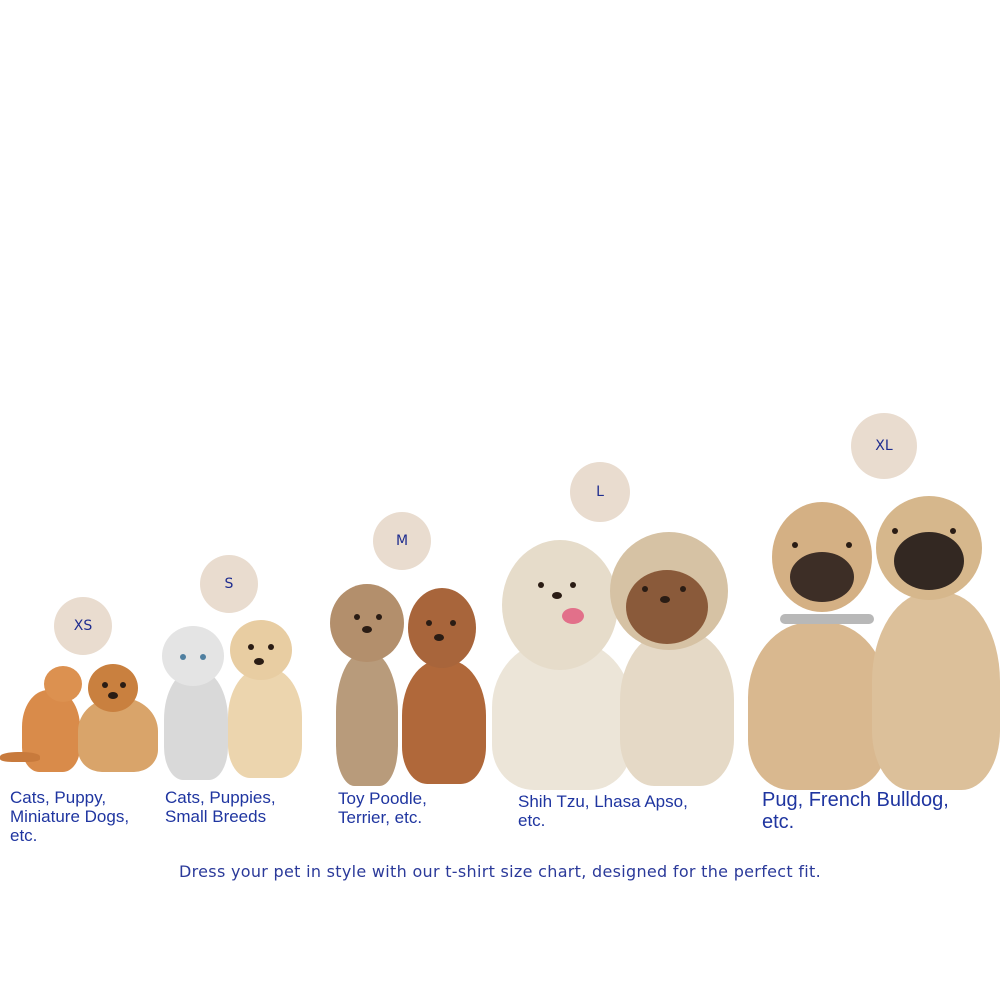  I want to click on size-caption-l: Shih Tzu, Lhasa Apso, etc., so click(603, 811).